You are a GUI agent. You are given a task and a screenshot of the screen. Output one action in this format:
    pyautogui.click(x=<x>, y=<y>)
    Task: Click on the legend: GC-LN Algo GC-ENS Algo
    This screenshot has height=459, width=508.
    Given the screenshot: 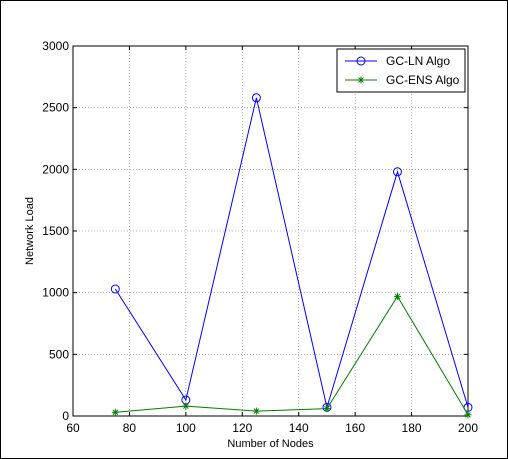 What is the action you would take?
    pyautogui.click(x=401, y=70)
    